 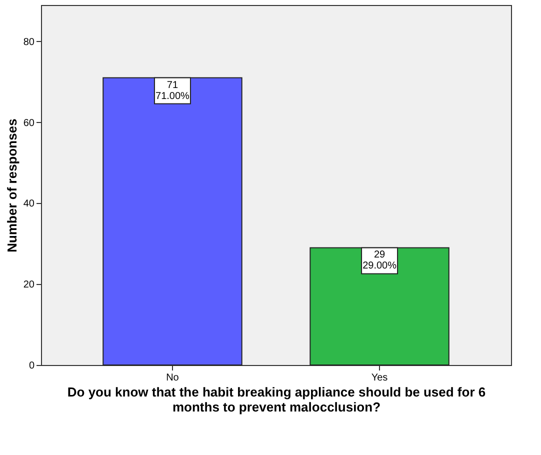 What do you see at coordinates (29, 285) in the screenshot?
I see `y-tick-label: 20` at bounding box center [29, 285].